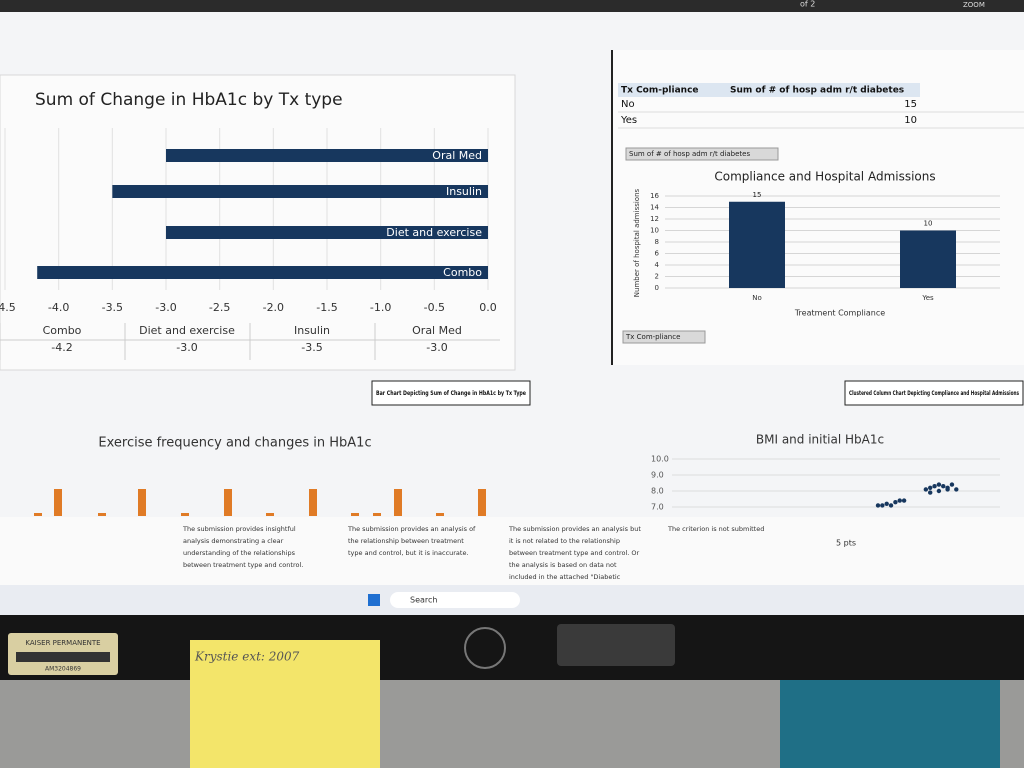 Image resolution: width=1024 pixels, height=768 pixels. Describe the element at coordinates (839, 313) in the screenshot. I see `x-axis-label: Treatment Compliance` at that location.